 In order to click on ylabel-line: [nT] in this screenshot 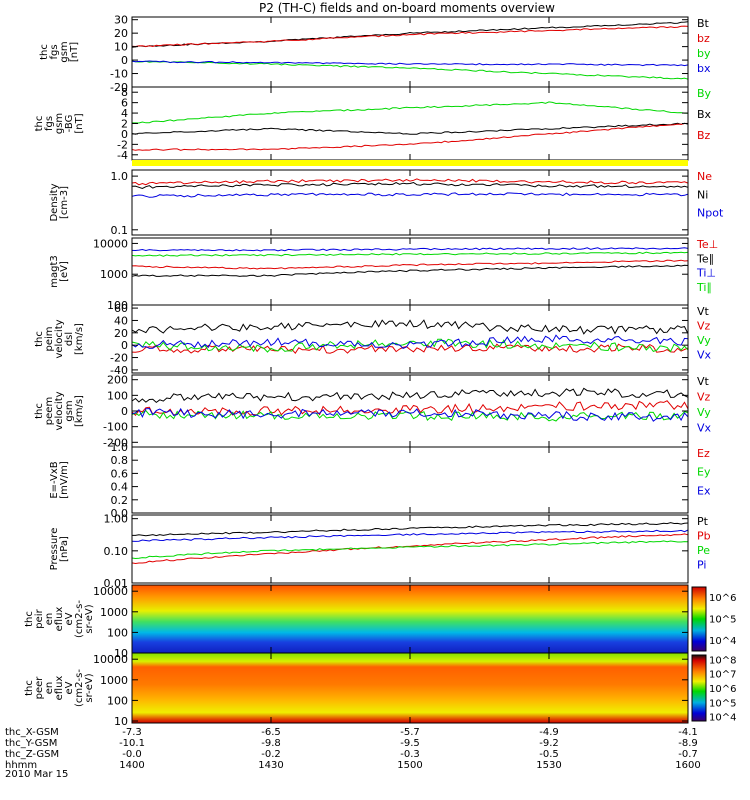, I will do `click(74, 52)`.